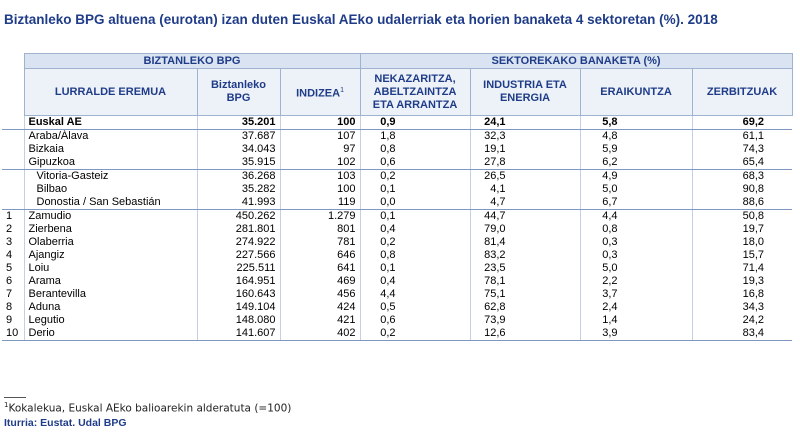  What do you see at coordinates (636, 203) in the screenshot?
I see `value-cell: 6,7` at bounding box center [636, 203].